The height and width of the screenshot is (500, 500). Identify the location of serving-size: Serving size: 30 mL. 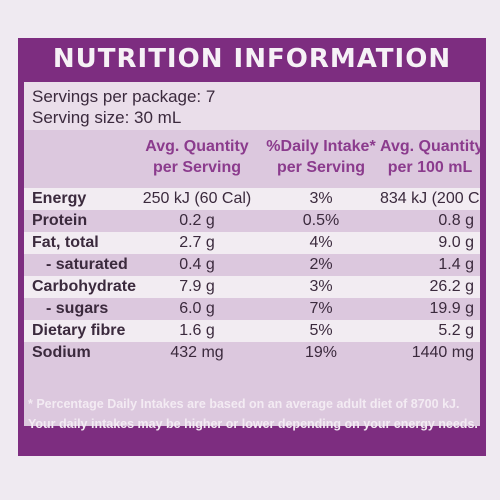
(107, 117).